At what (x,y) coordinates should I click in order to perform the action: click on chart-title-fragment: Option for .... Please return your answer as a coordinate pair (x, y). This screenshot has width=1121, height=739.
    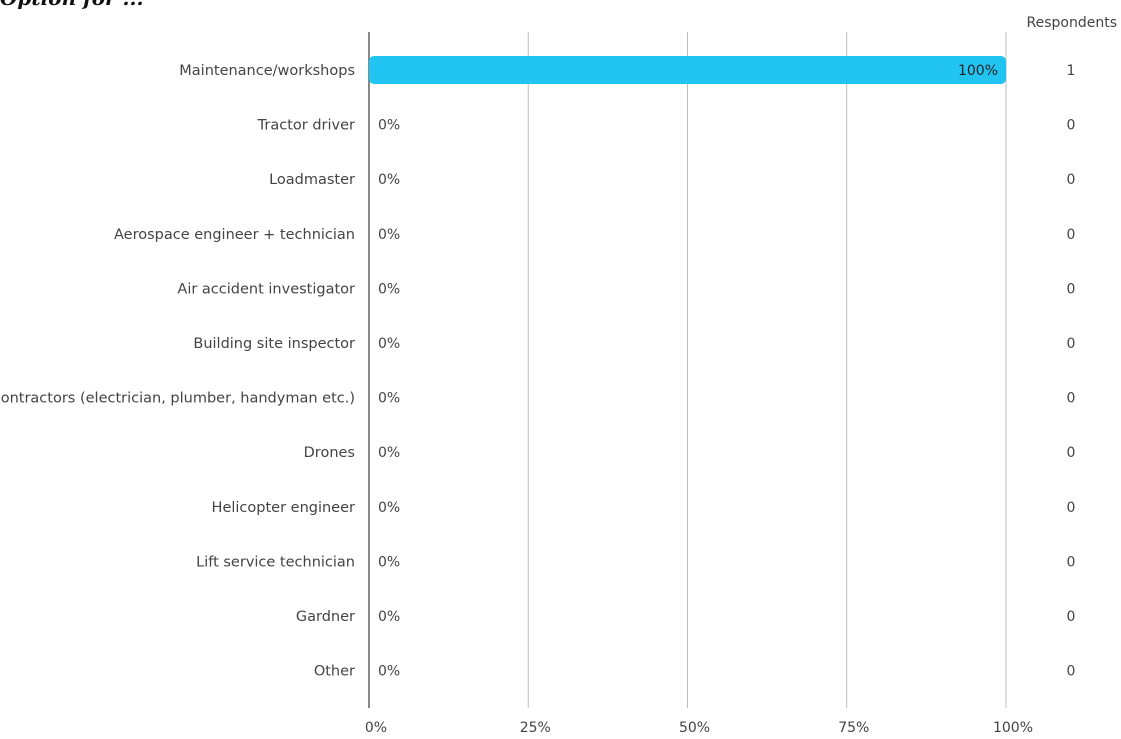
    Looking at the image, I should click on (71, 5).